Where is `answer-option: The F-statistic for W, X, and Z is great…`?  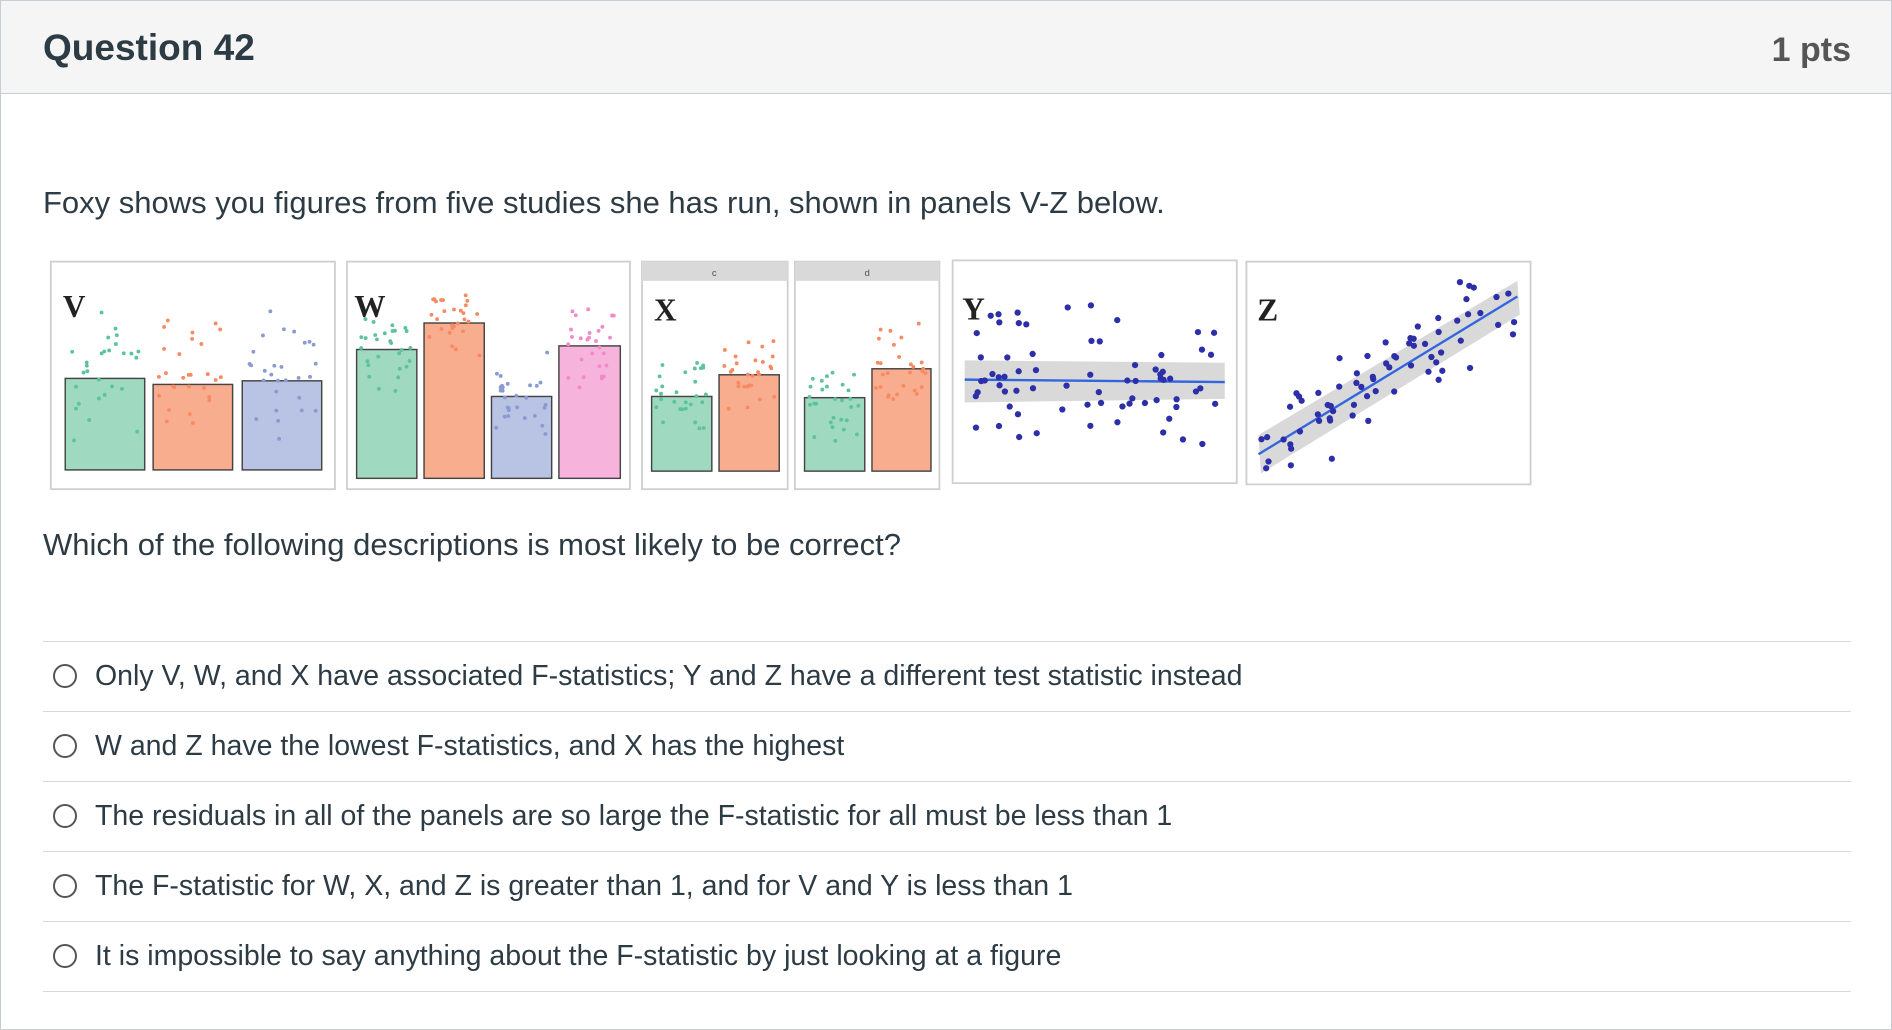
answer-option: The F-statistic for W, X, and Z is great… is located at coordinates (947, 886).